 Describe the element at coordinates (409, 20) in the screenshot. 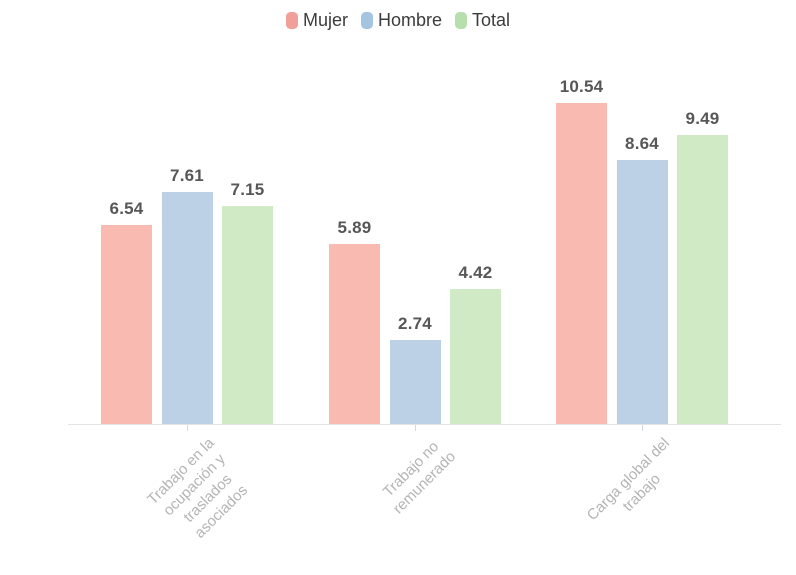

I see `legend-label-hombre: Hombre` at that location.